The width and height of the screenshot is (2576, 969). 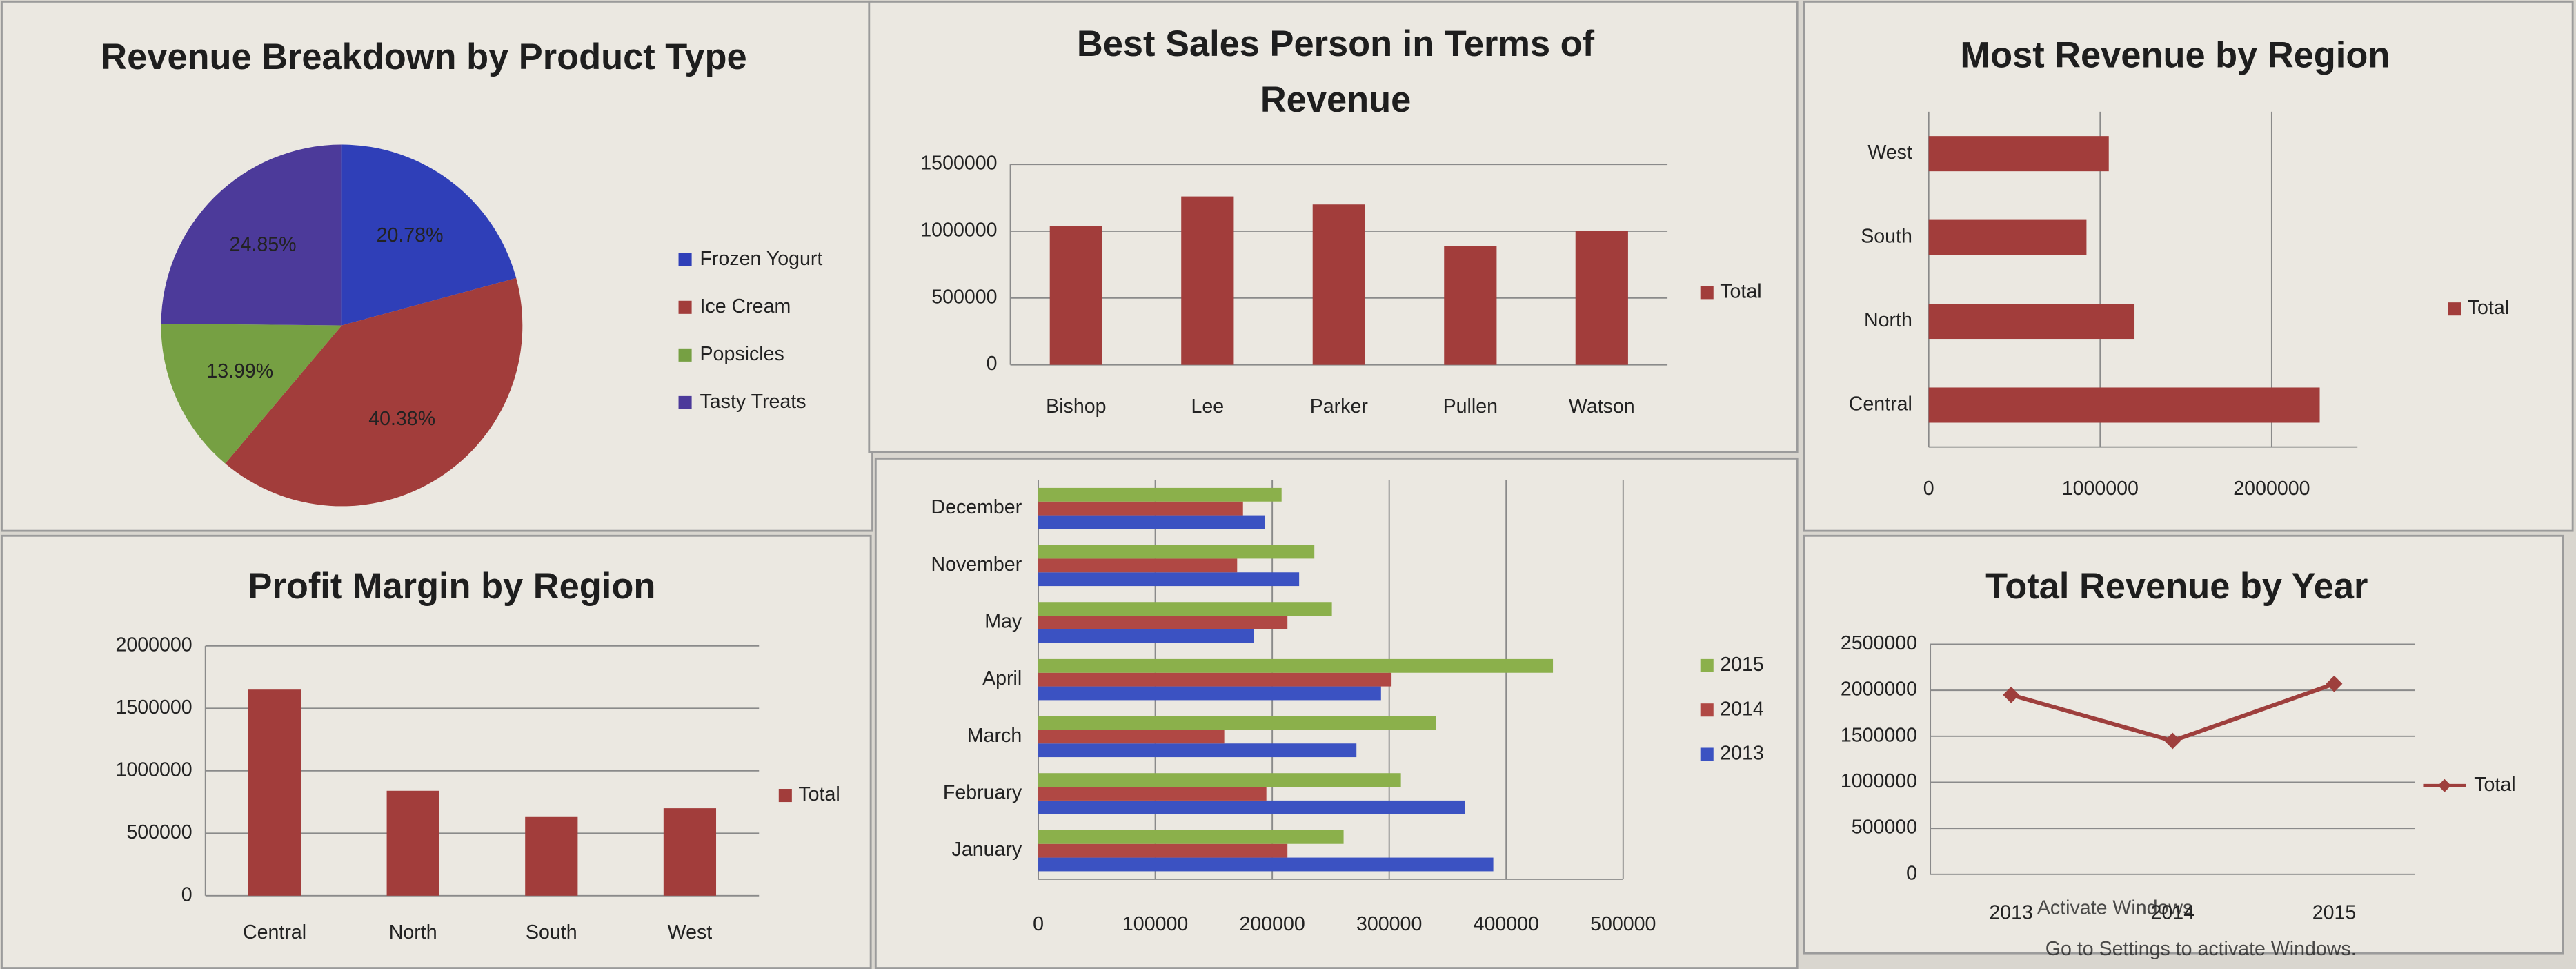 I want to click on x-tick-label: 500000, so click(x=1623, y=924).